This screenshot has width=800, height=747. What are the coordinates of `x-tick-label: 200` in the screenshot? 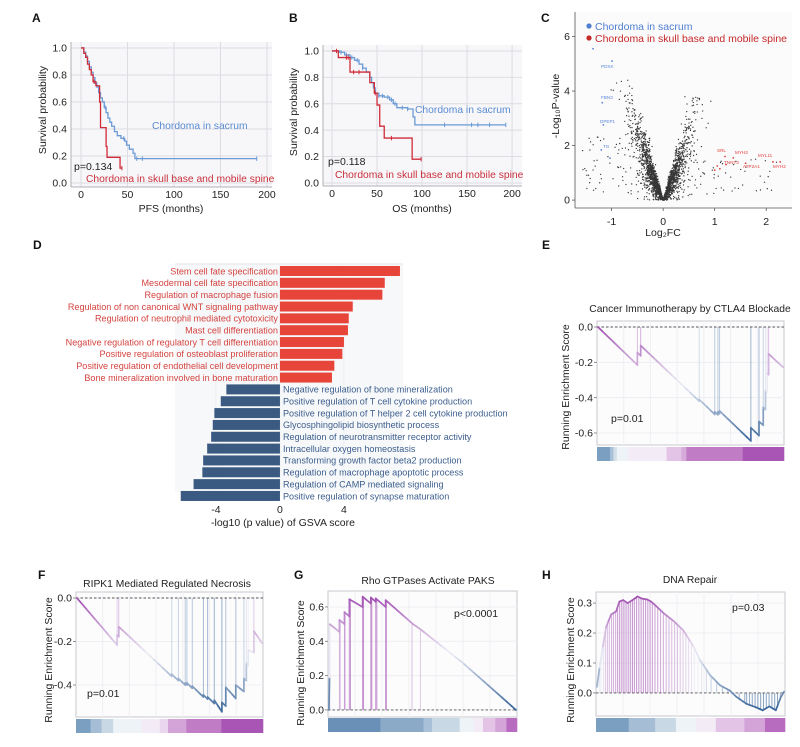 It's located at (267, 195).